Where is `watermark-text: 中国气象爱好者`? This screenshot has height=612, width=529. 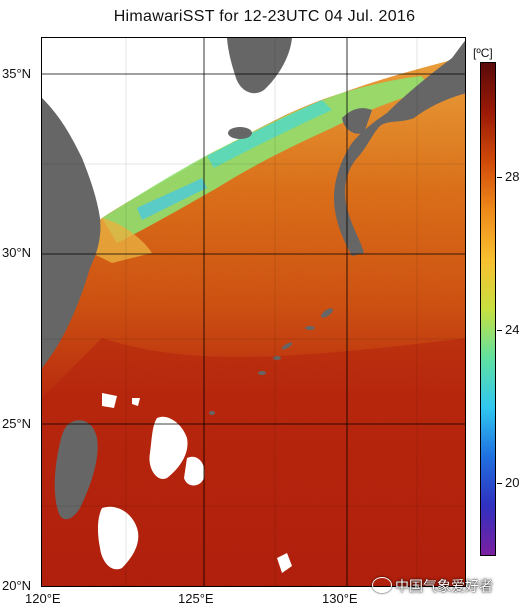 watermark-text: 中国气象爱好者 is located at coordinates (444, 586).